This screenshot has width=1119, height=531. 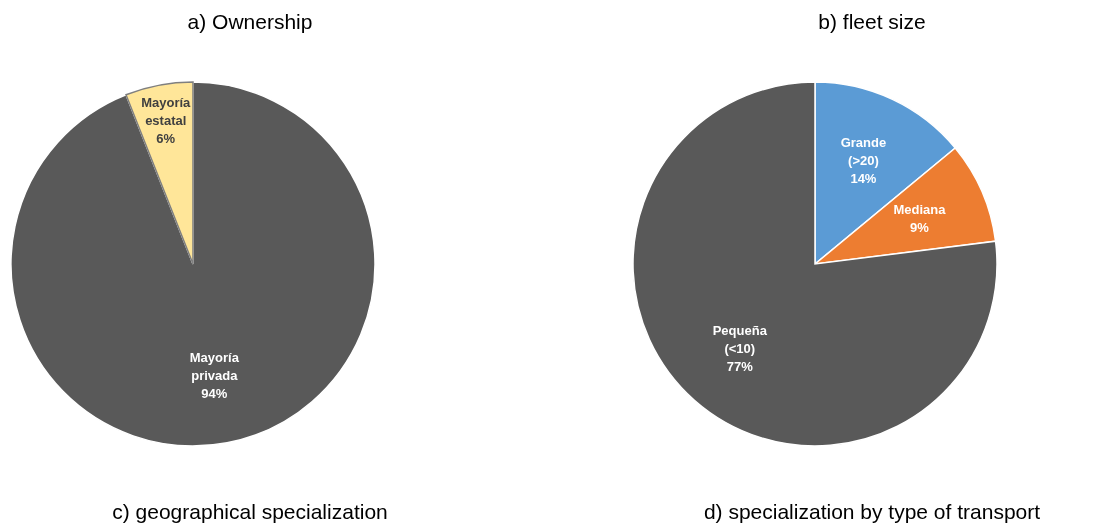 I want to click on slice-label: Mayoría estatal, so click(x=166, y=111).